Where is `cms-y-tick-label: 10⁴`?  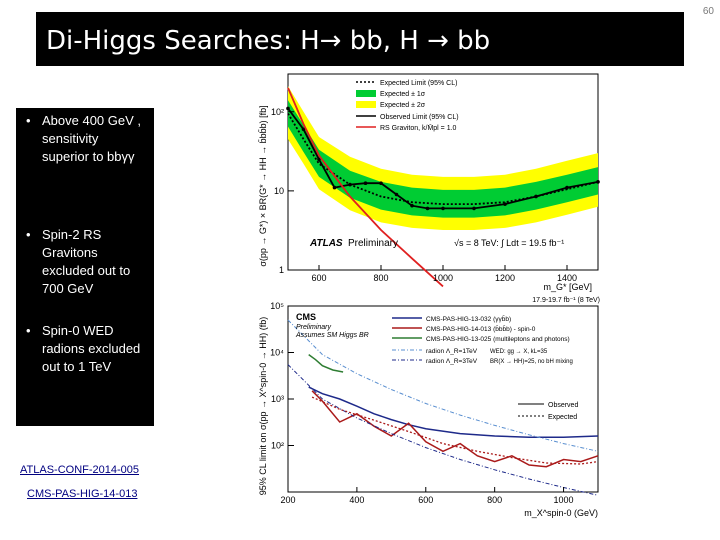
cms-y-tick-label: 10⁴ is located at coordinates (277, 353).